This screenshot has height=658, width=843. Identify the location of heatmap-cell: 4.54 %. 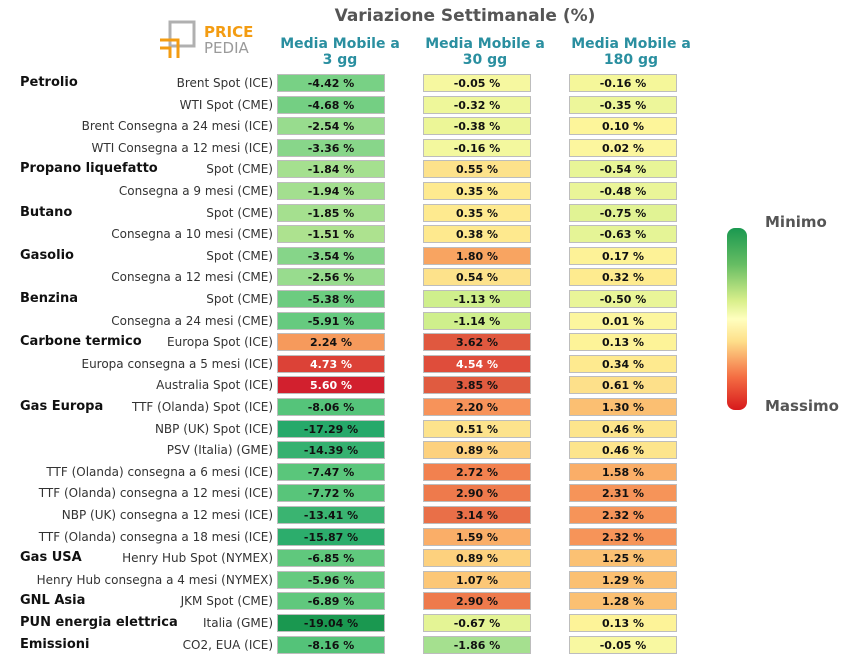
(477, 363).